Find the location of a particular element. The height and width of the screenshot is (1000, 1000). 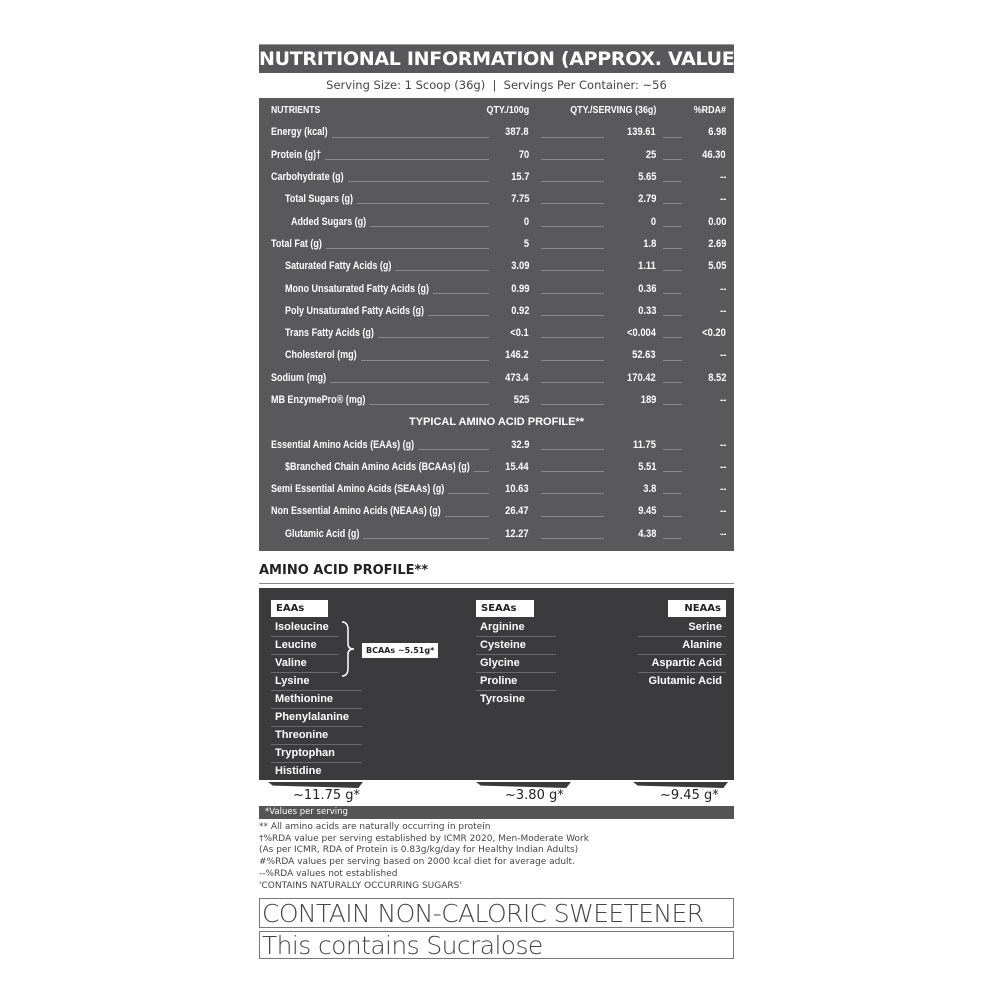

amino-acid-item: Tryptophan is located at coordinates (316, 754).